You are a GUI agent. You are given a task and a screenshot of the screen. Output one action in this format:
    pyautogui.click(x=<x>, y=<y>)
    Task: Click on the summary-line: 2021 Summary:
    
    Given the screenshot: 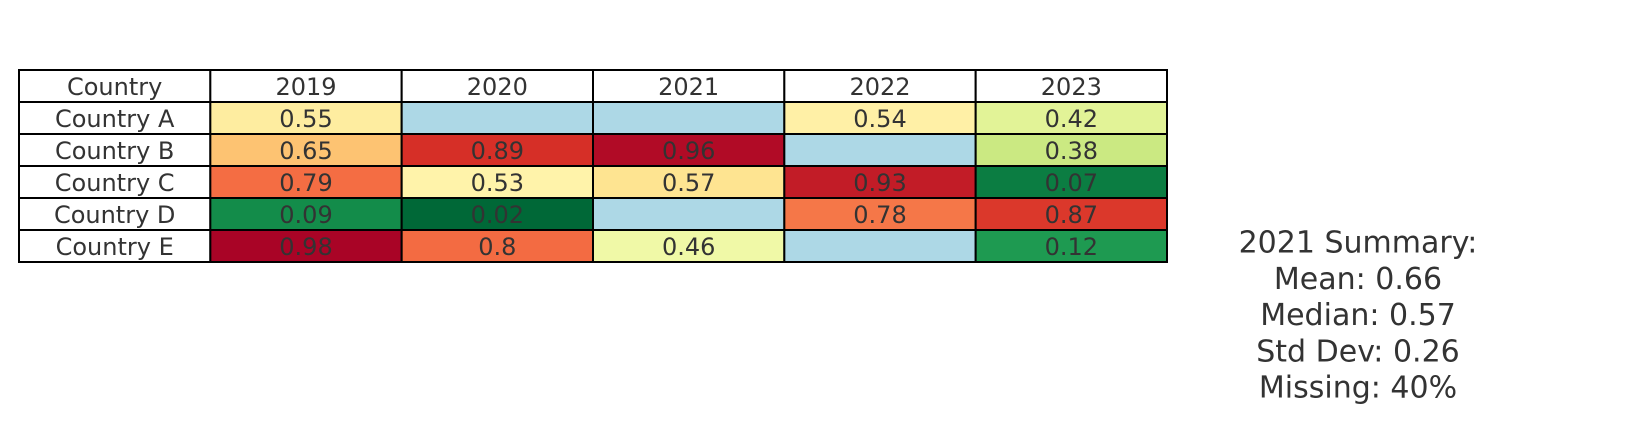 What is the action you would take?
    pyautogui.click(x=1358, y=243)
    